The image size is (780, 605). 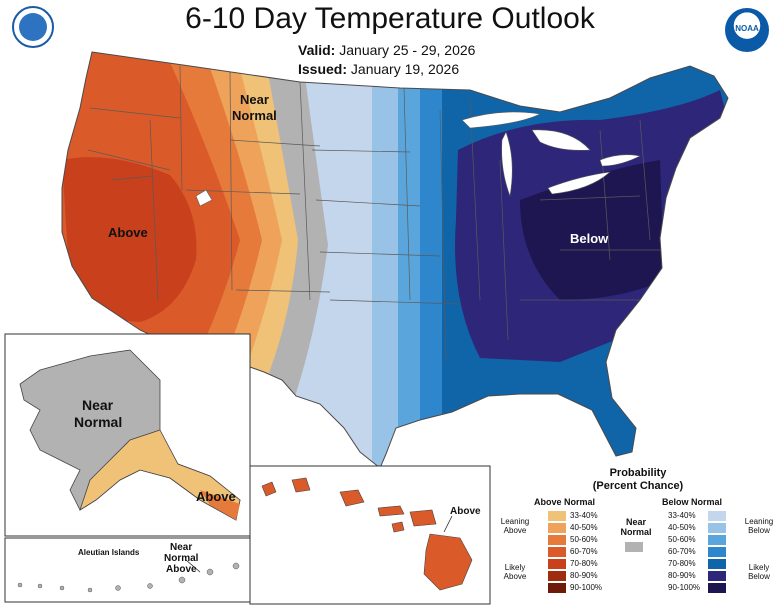 I want to click on label-near-normal-line2: Normal, so click(x=254, y=115).